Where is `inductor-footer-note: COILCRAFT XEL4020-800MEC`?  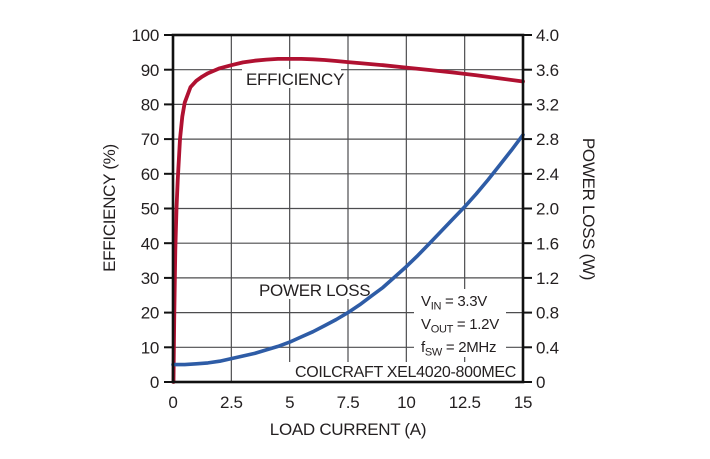 inductor-footer-note: COILCRAFT XEL4020-800MEC is located at coordinates (405, 372).